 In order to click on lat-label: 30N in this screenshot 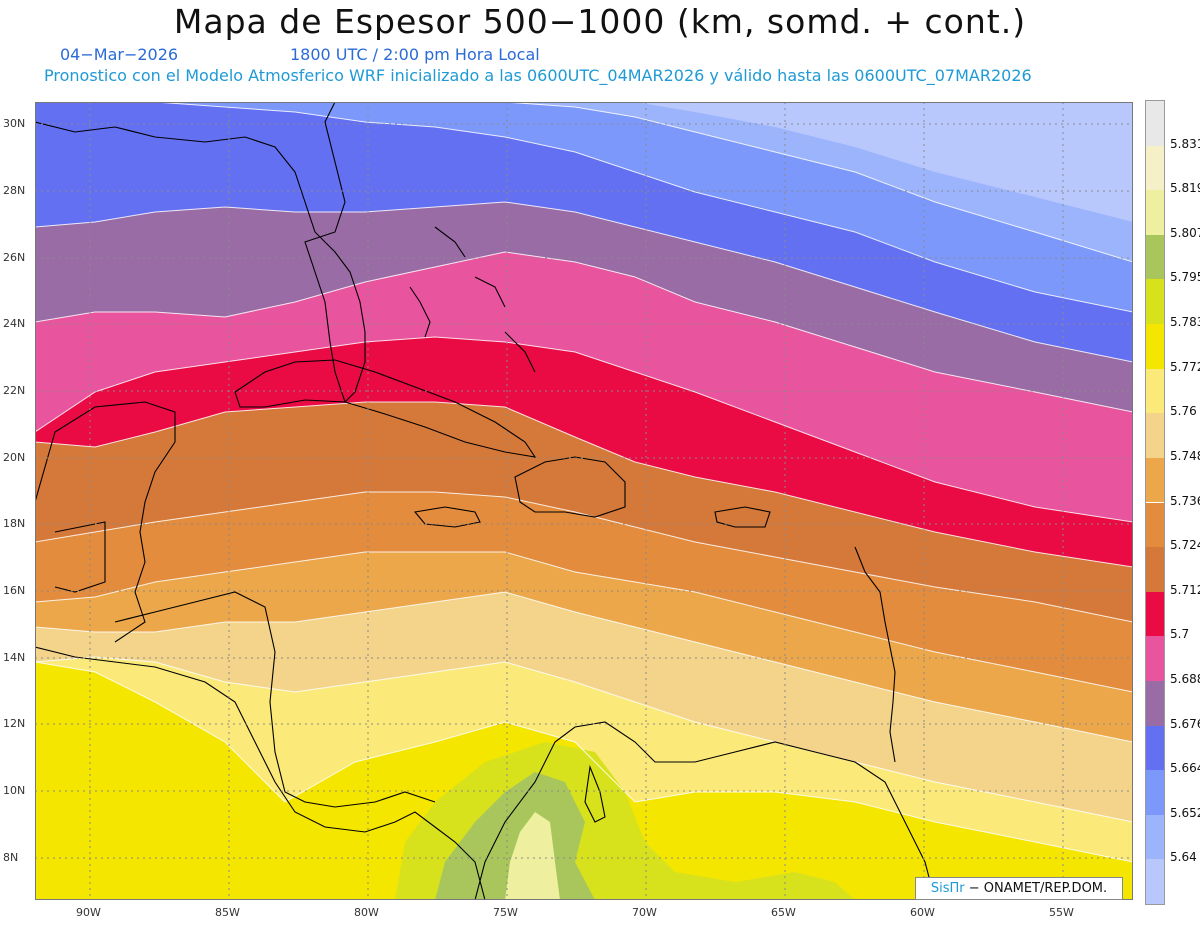, I will do `click(14, 123)`.